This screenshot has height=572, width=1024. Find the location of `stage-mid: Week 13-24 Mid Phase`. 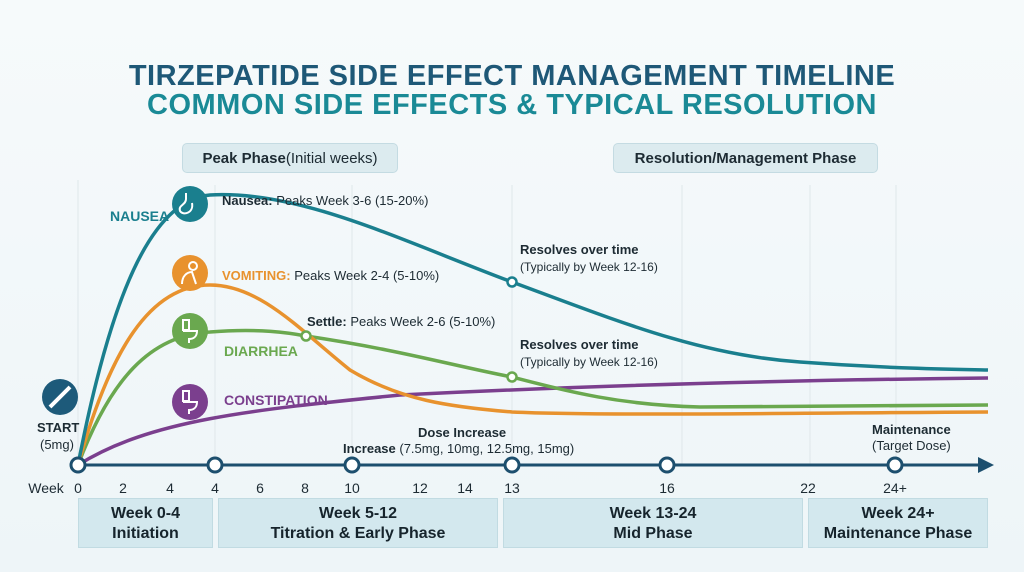

stage-mid: Week 13-24 Mid Phase is located at coordinates (653, 523).